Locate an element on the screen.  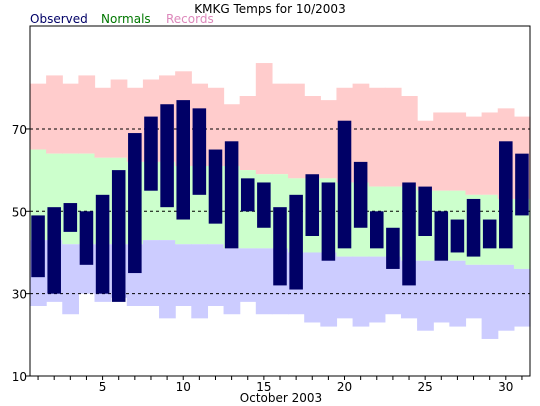
x-tick-label-20: 20 is located at coordinates (344, 387).